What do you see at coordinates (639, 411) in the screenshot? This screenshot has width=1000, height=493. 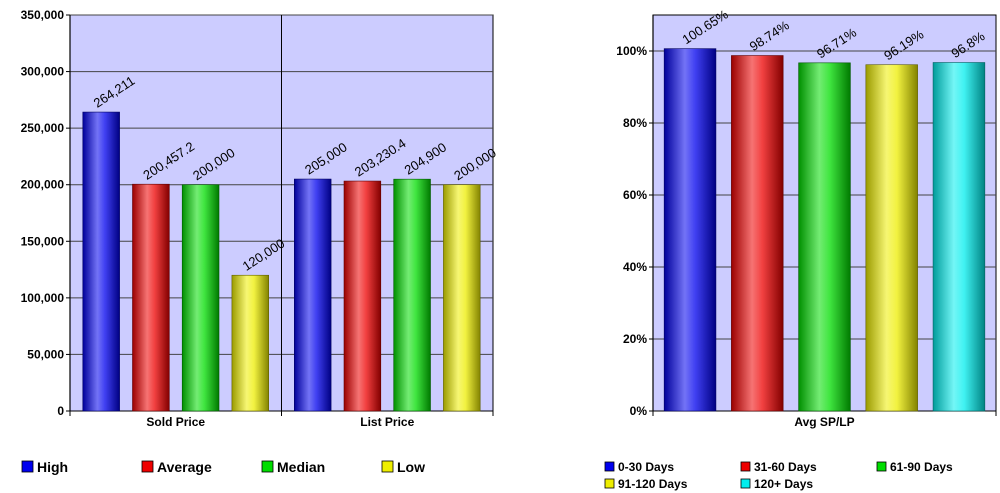 I see `y-tick-label: 0%` at bounding box center [639, 411].